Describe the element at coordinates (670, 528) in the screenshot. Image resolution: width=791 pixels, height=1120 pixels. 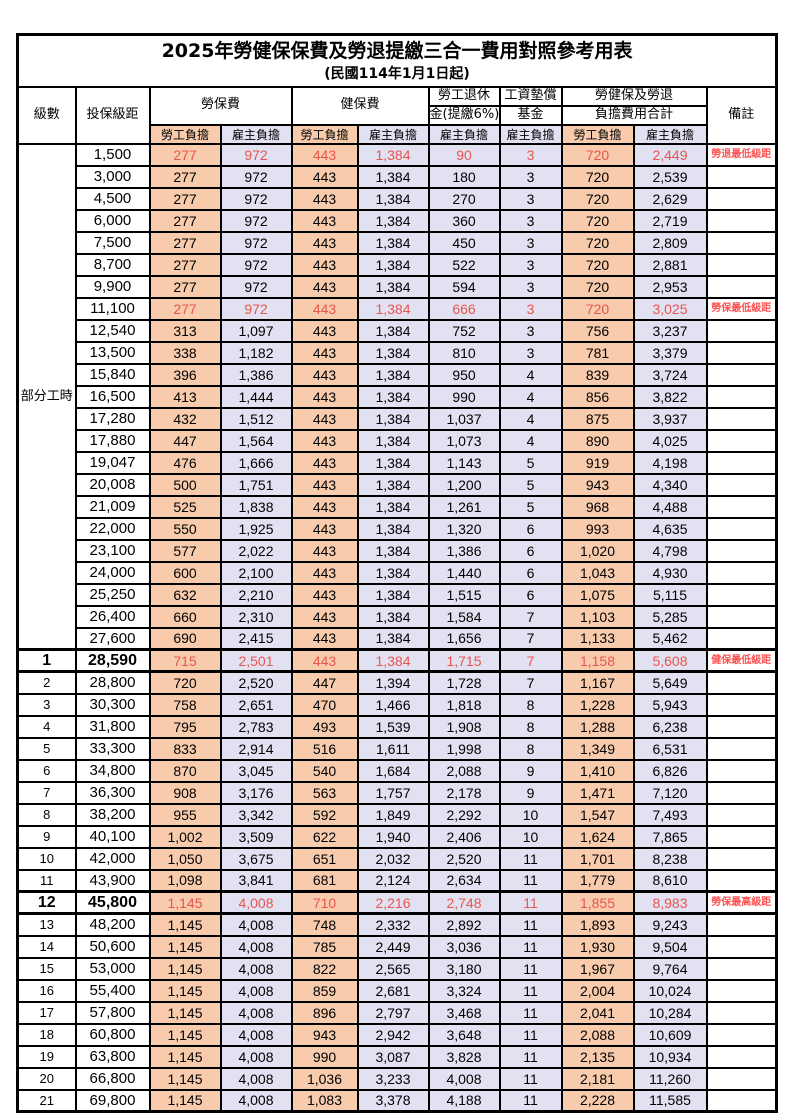
I see `cell-total-employer: 4,635` at that location.